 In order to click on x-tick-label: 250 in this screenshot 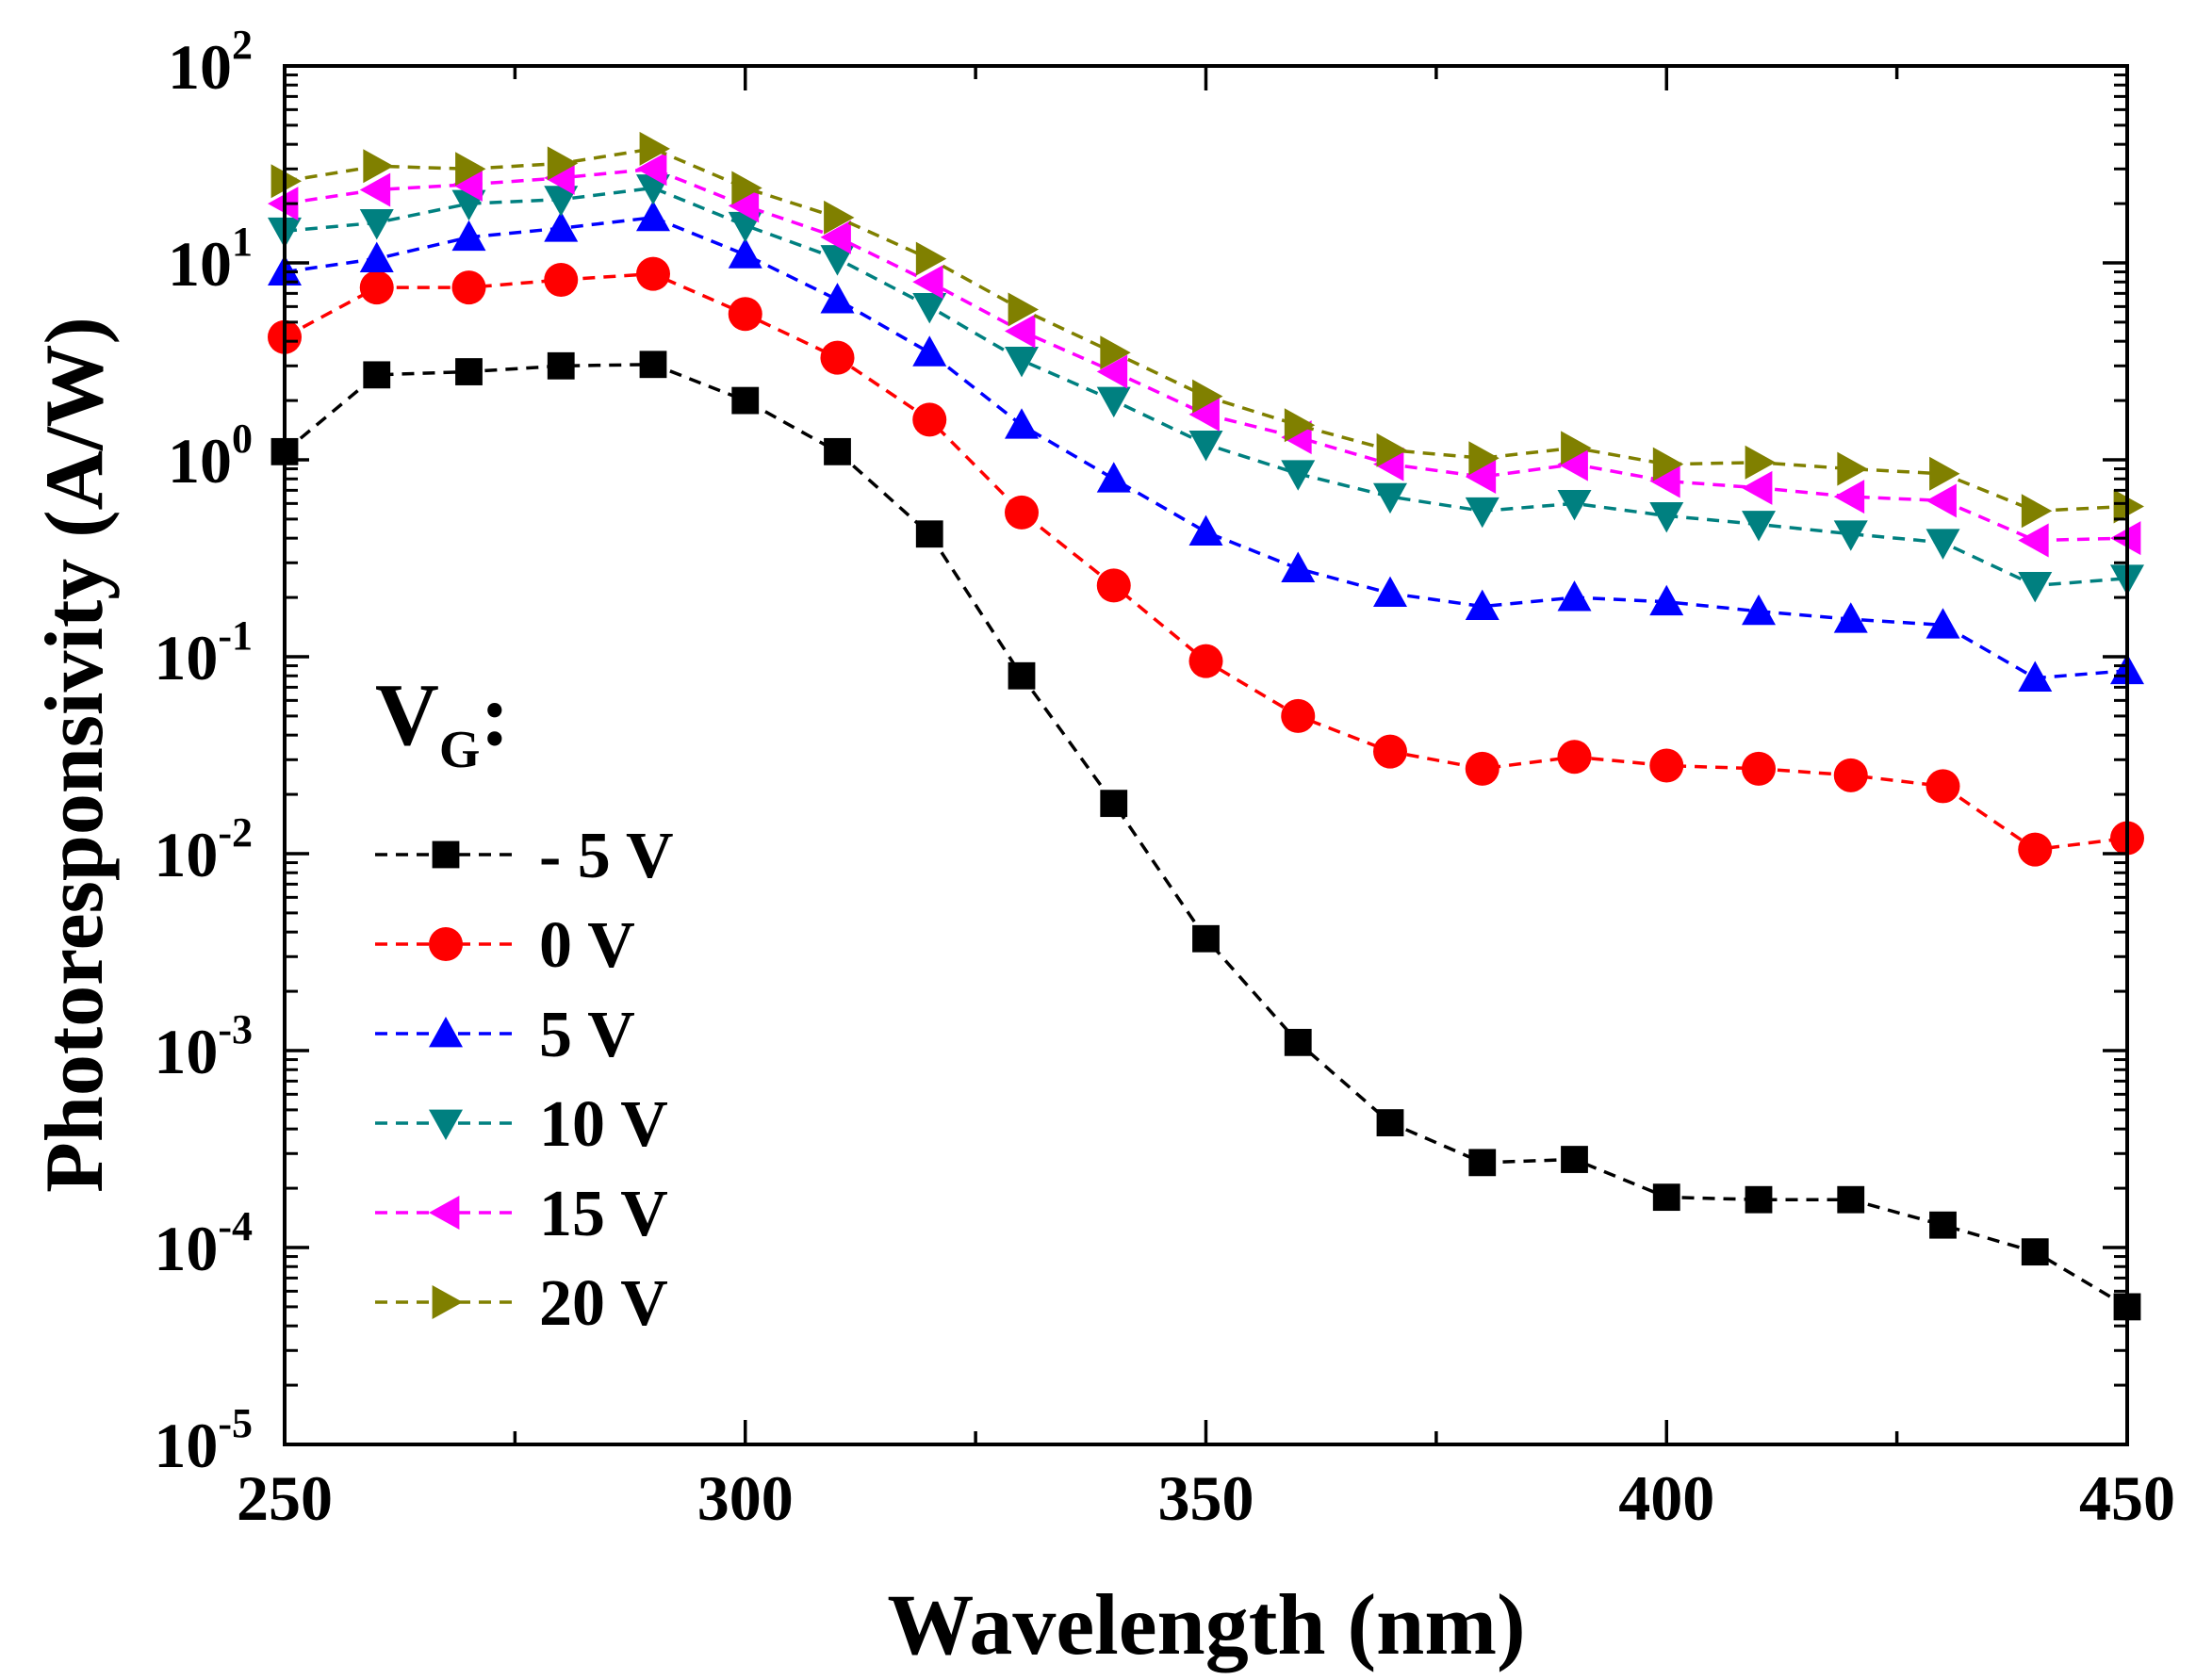, I will do `click(285, 1498)`.